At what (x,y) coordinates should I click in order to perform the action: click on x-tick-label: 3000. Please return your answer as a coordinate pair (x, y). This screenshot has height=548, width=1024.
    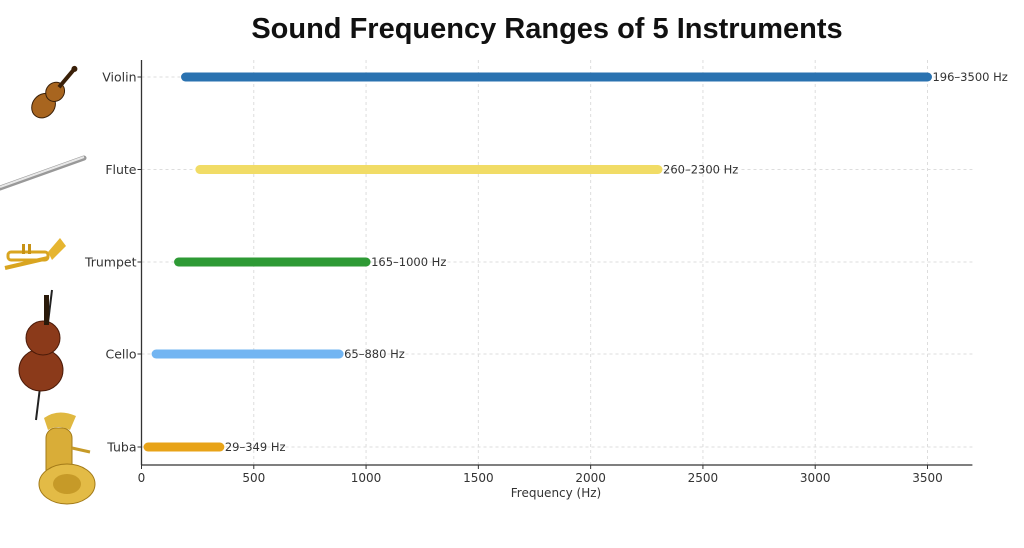
    Looking at the image, I should click on (815, 478).